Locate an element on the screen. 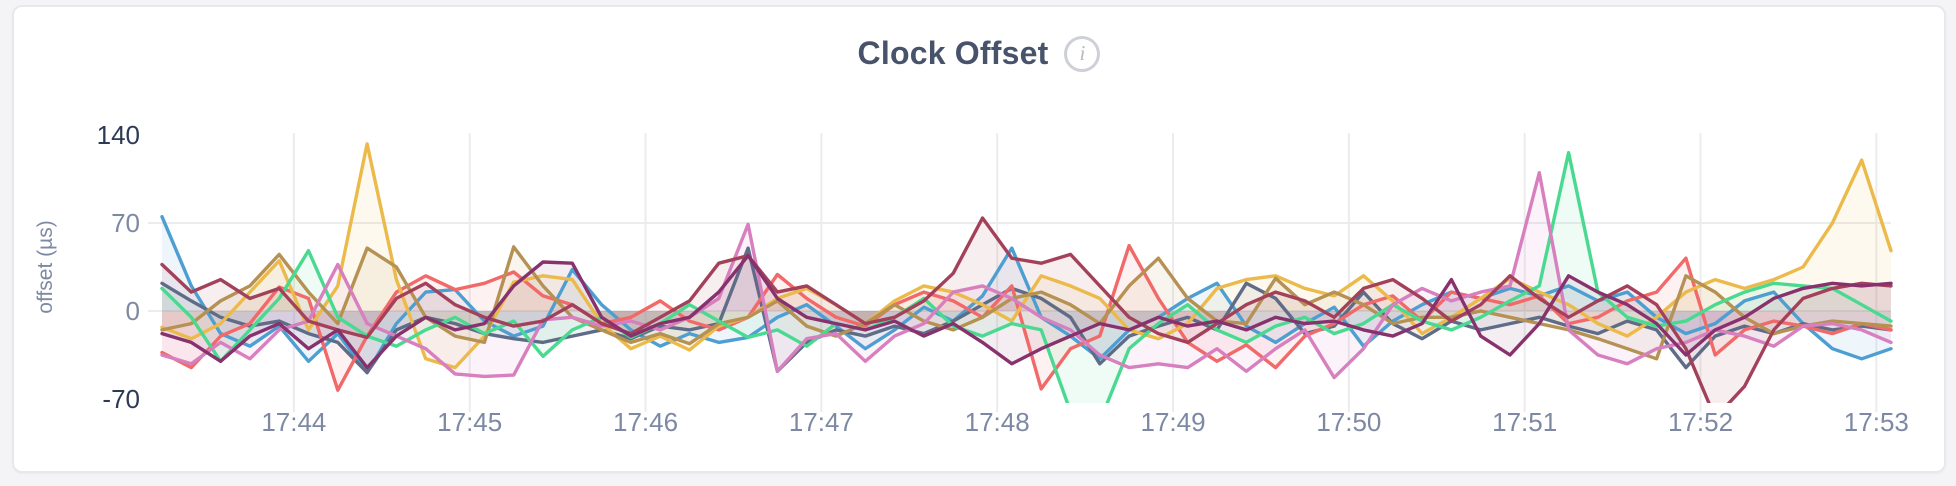 The width and height of the screenshot is (1956, 486). y-tick-label: 0 is located at coordinates (133, 311).